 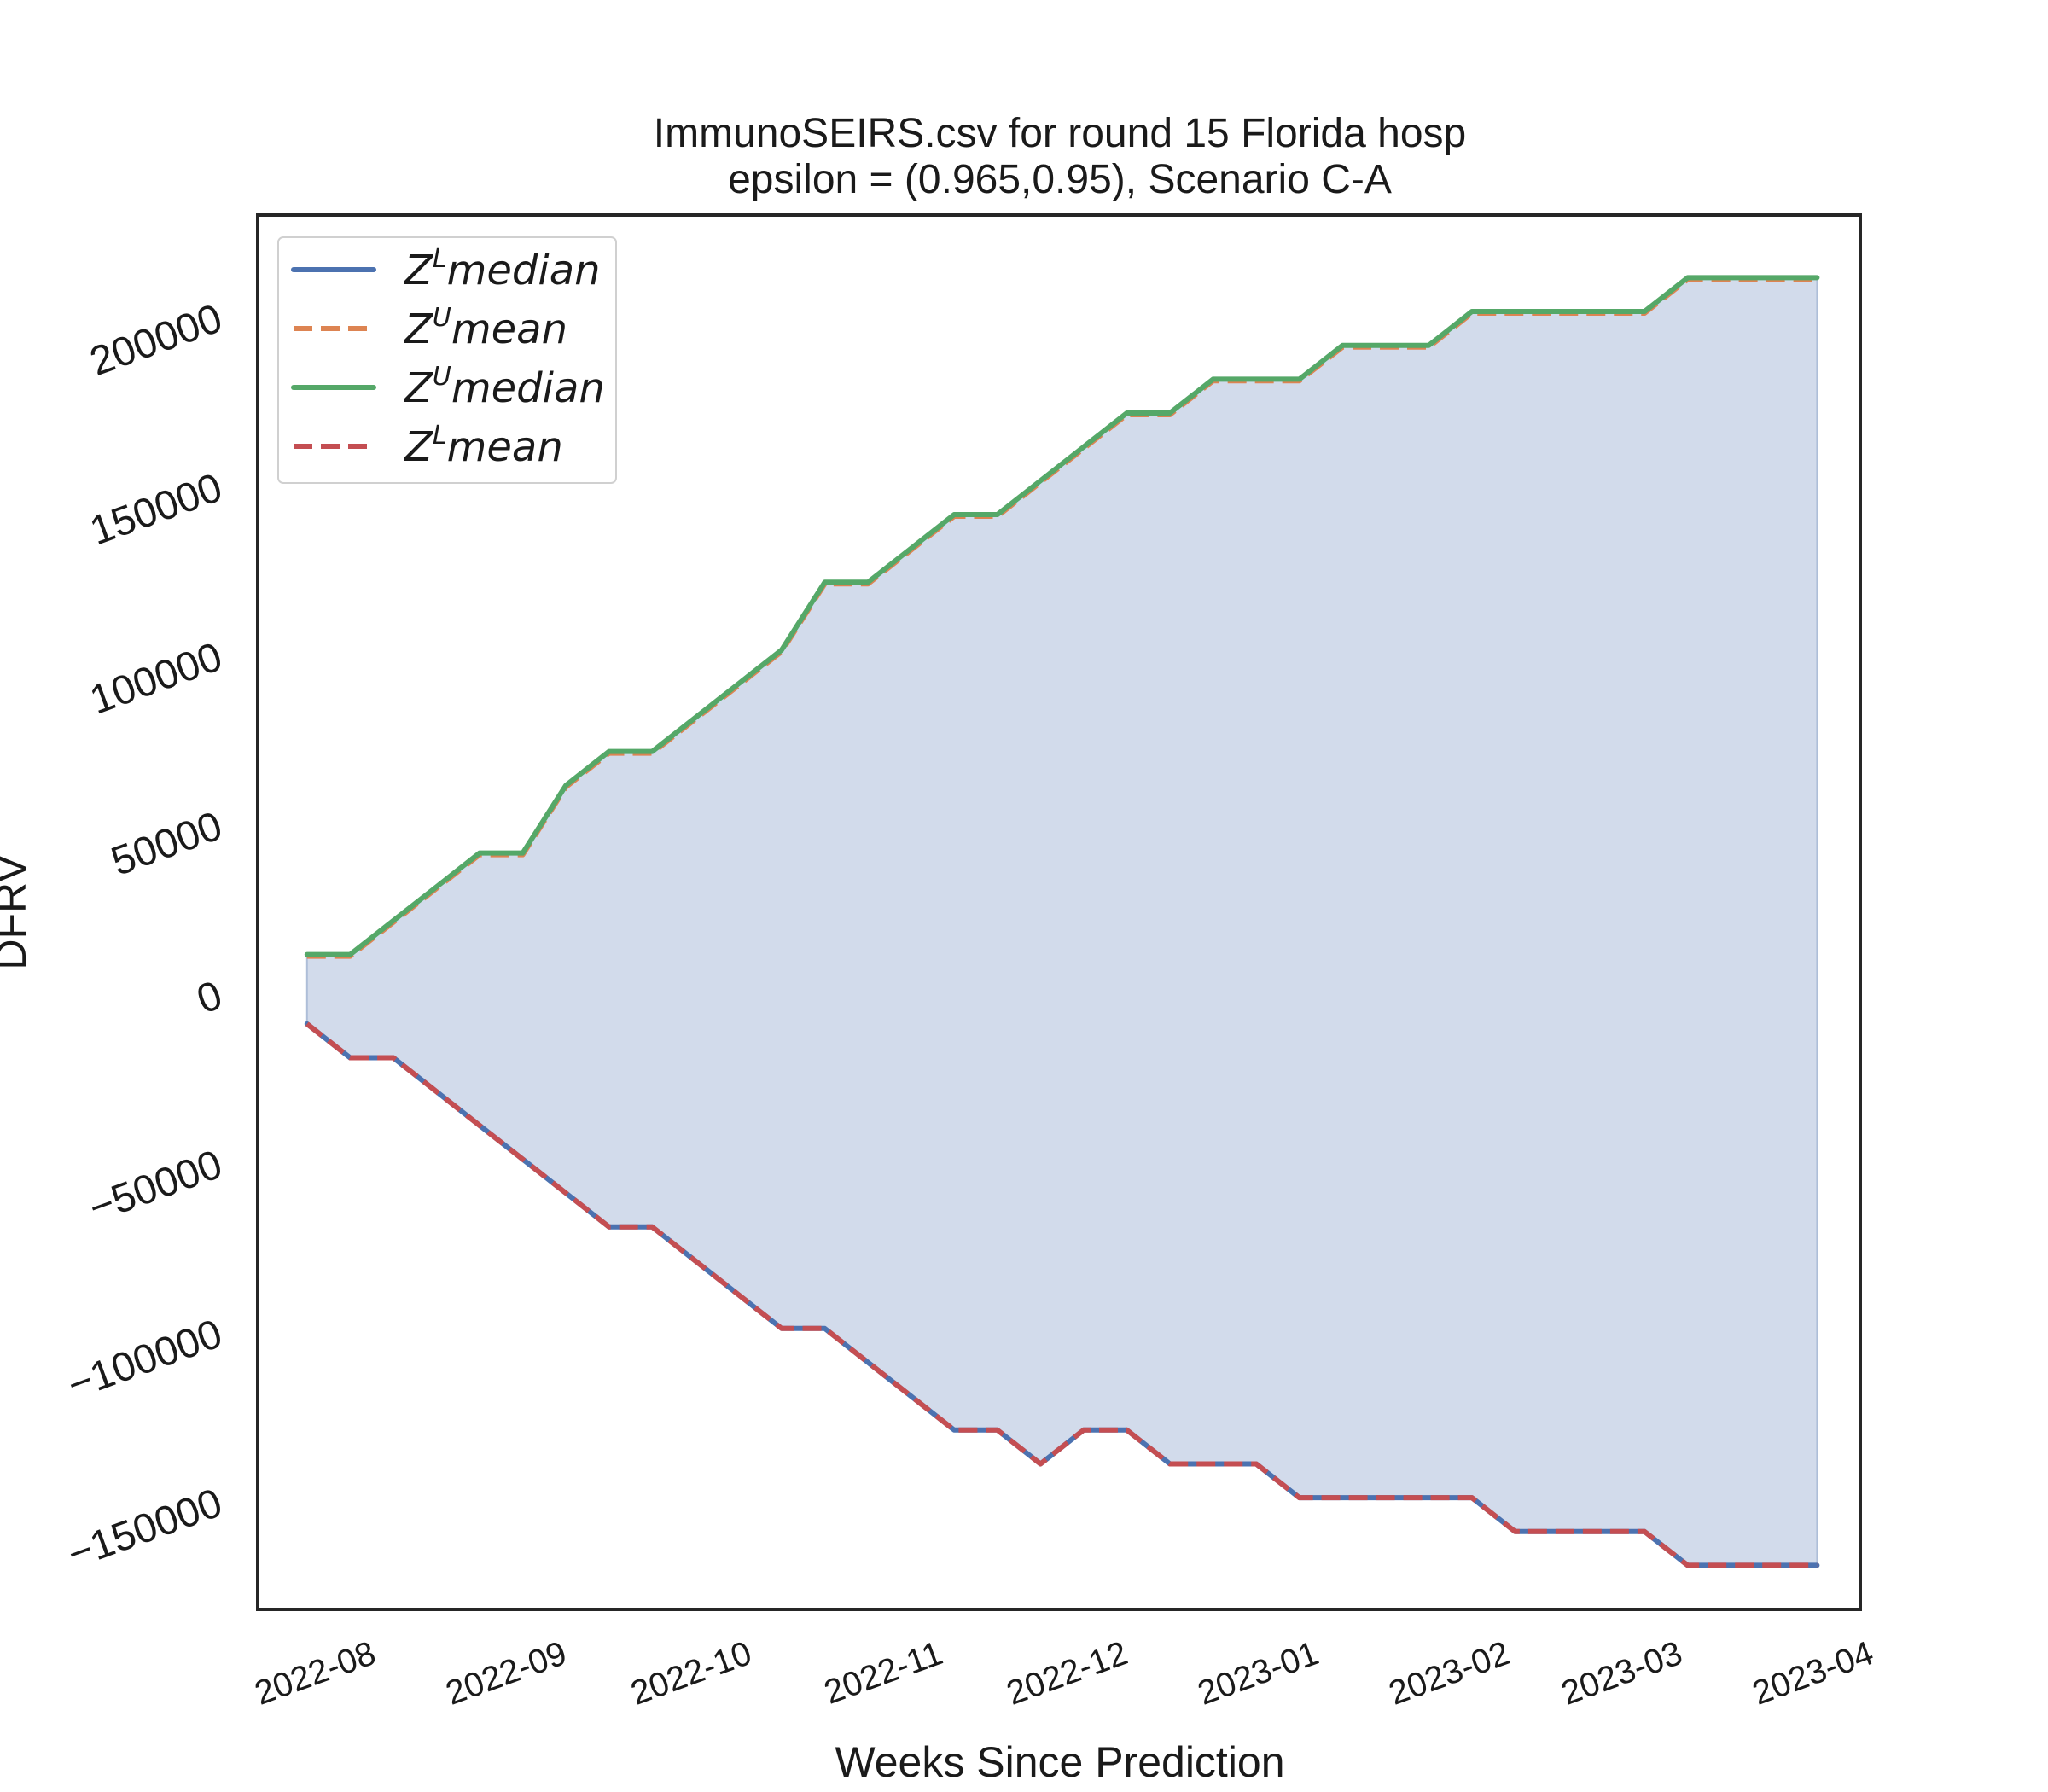 I want to click on x-tick-label: 2023-03, so click(x=1621, y=1673).